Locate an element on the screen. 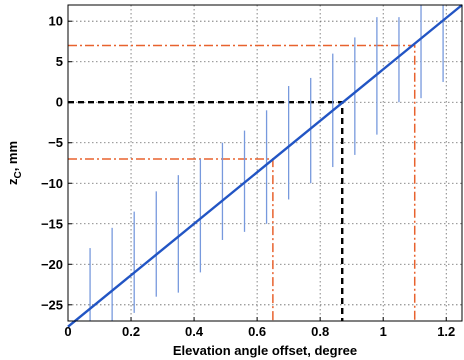 This screenshot has width=464, height=360. y-tick-label: −25 is located at coordinates (52, 304).